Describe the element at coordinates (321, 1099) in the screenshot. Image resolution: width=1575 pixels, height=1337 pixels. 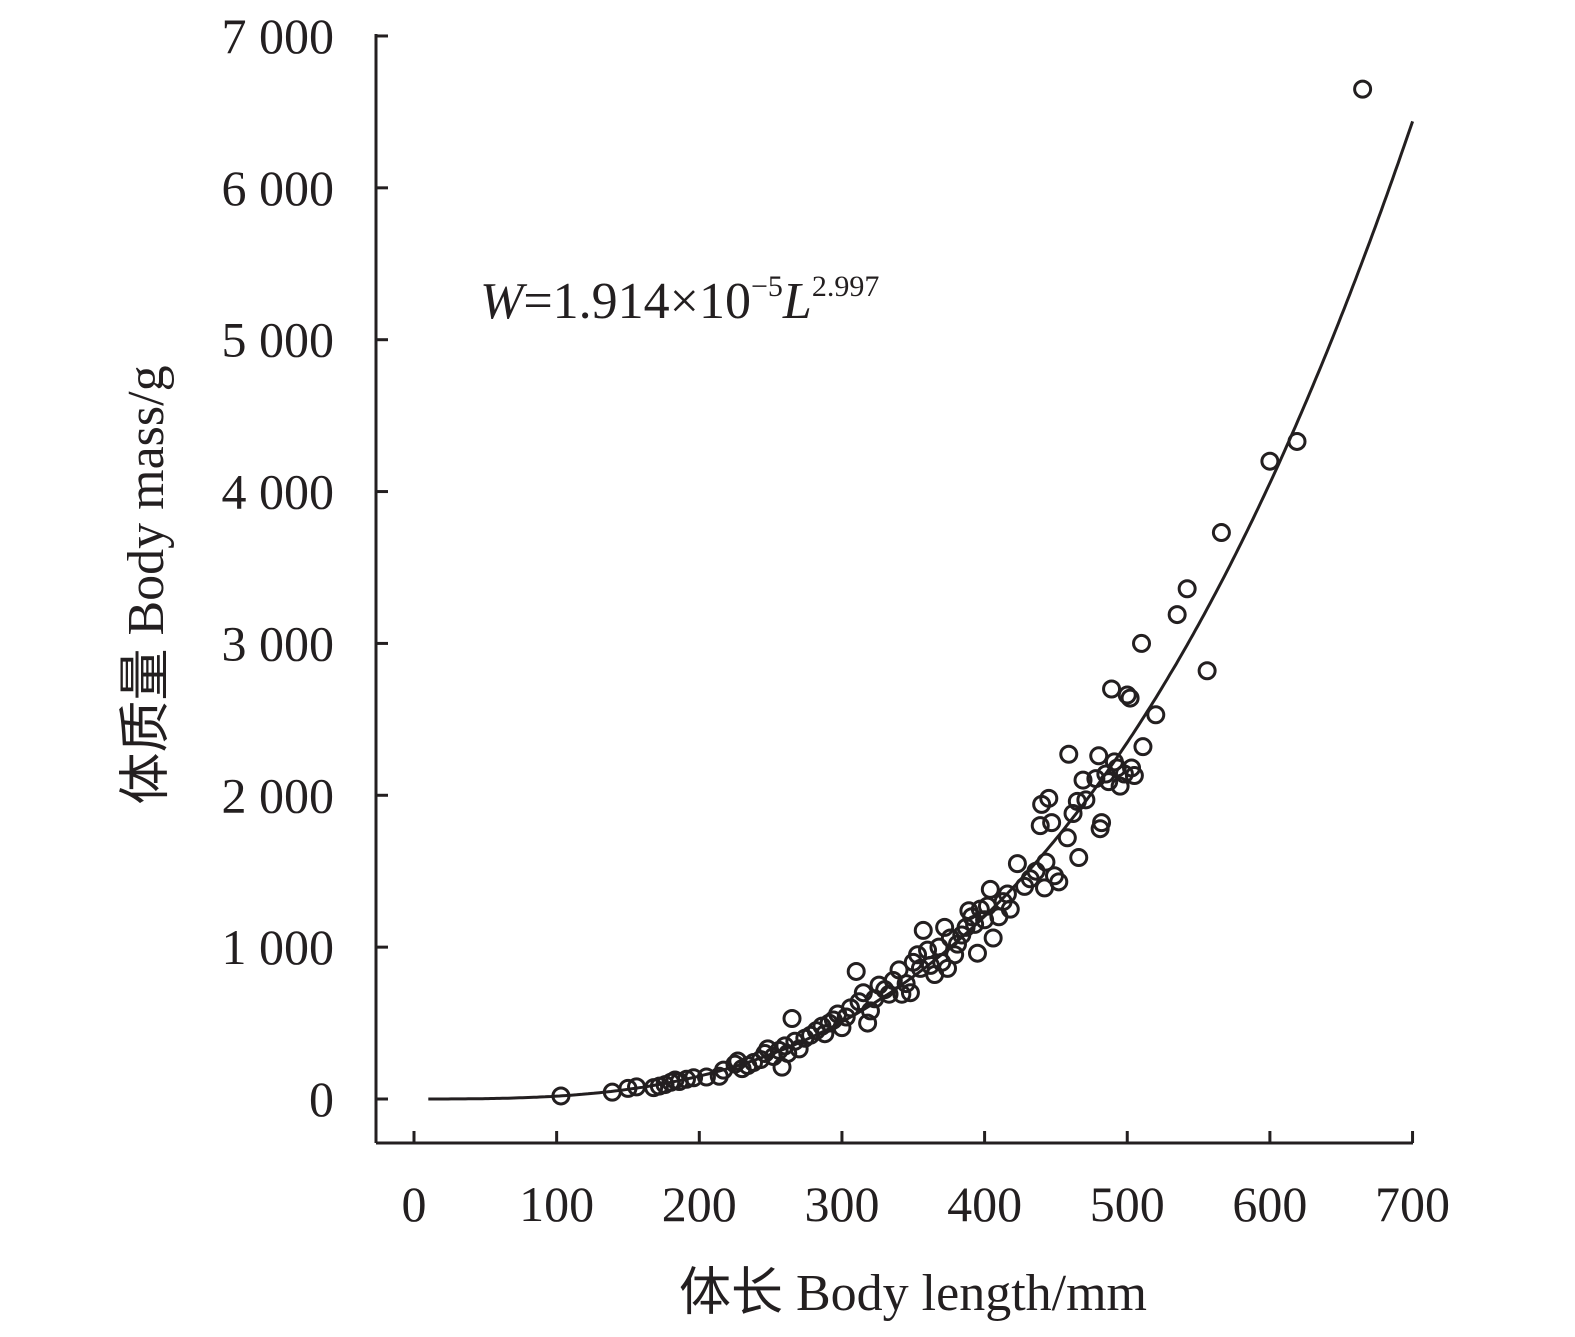
I see `y-tick-label: 0` at that location.